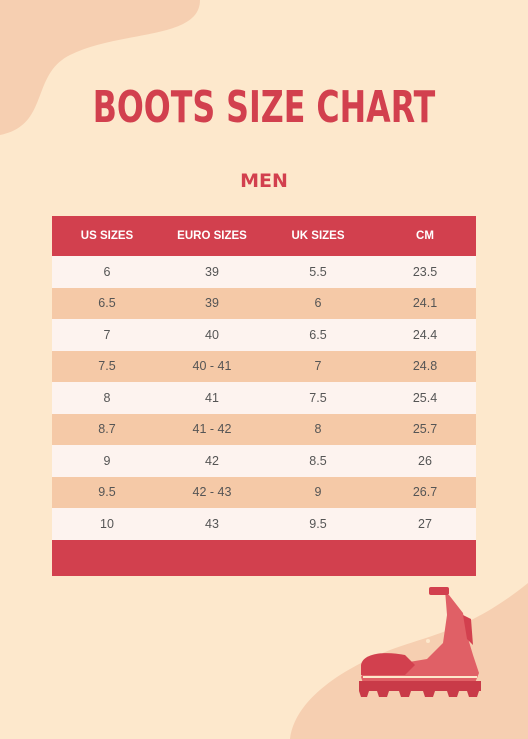 This screenshot has width=528, height=739. I want to click on euro-size-cell: 42, so click(212, 460).